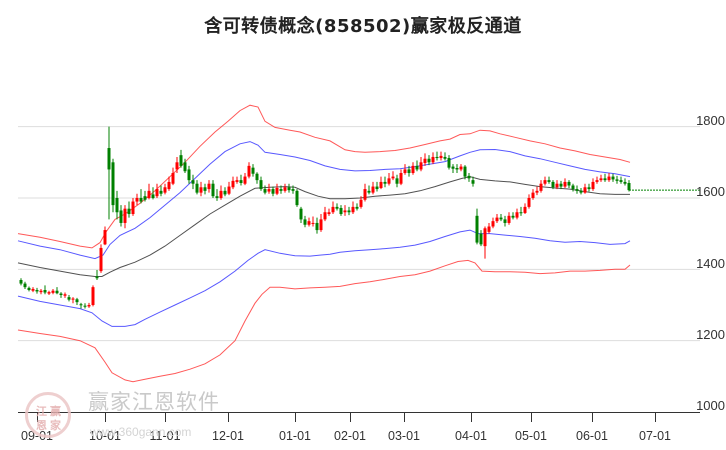  I want to click on chart-title: 含可转债概念(858502)赢家极反通道, so click(363, 26).